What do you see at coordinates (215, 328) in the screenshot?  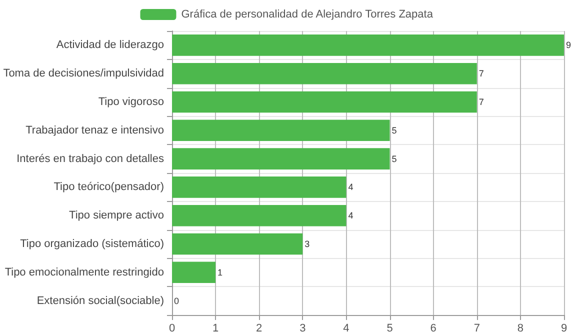 I see `x-tick-label: 1` at bounding box center [215, 328].